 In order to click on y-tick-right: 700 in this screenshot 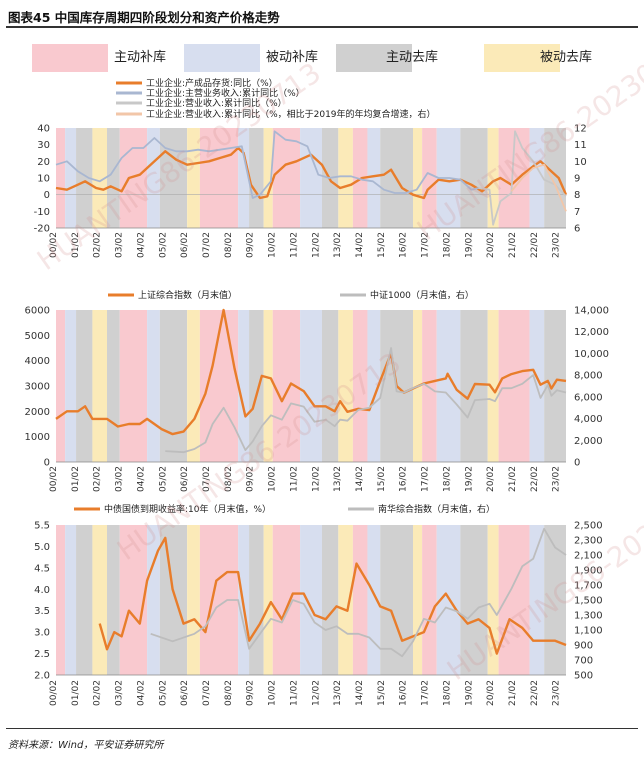, I will do `click(583, 661)`.